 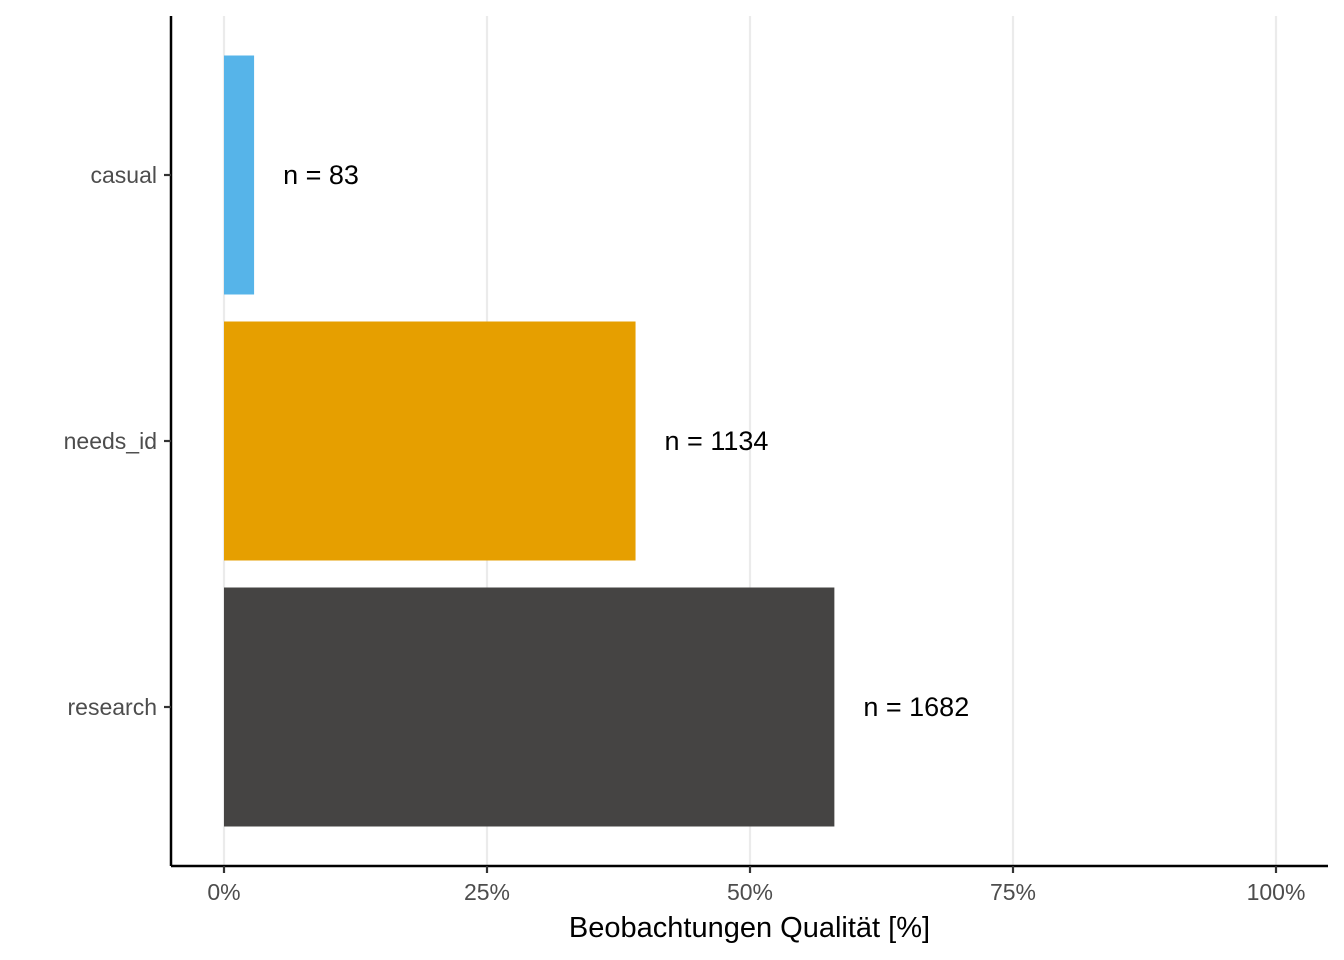 What do you see at coordinates (750, 892) in the screenshot?
I see `x-tick-label-2: 50%` at bounding box center [750, 892].